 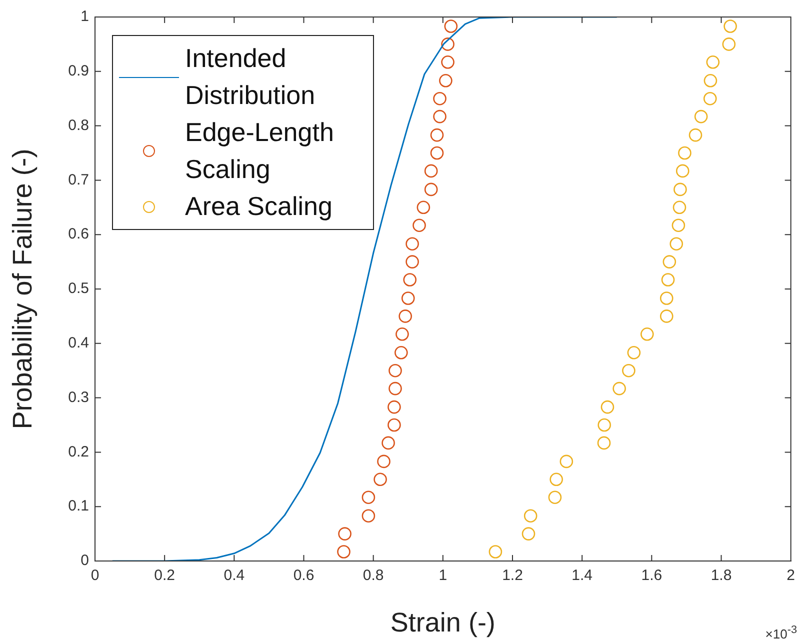 What do you see at coordinates (78, 397) in the screenshot?
I see `y-tick-label: 0.3` at bounding box center [78, 397].